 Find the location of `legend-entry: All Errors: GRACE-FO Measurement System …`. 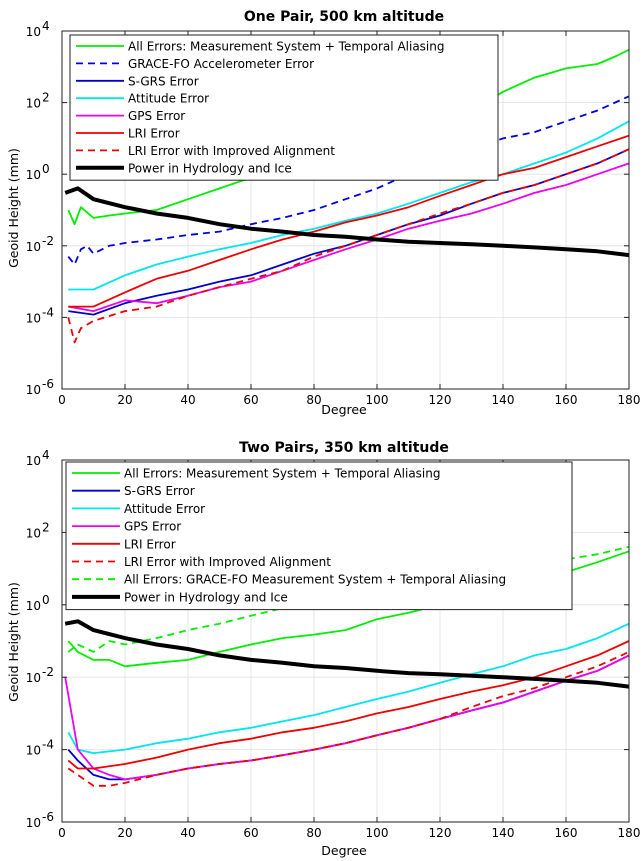

legend-entry: All Errors: GRACE-FO Measurement System … is located at coordinates (315, 580).